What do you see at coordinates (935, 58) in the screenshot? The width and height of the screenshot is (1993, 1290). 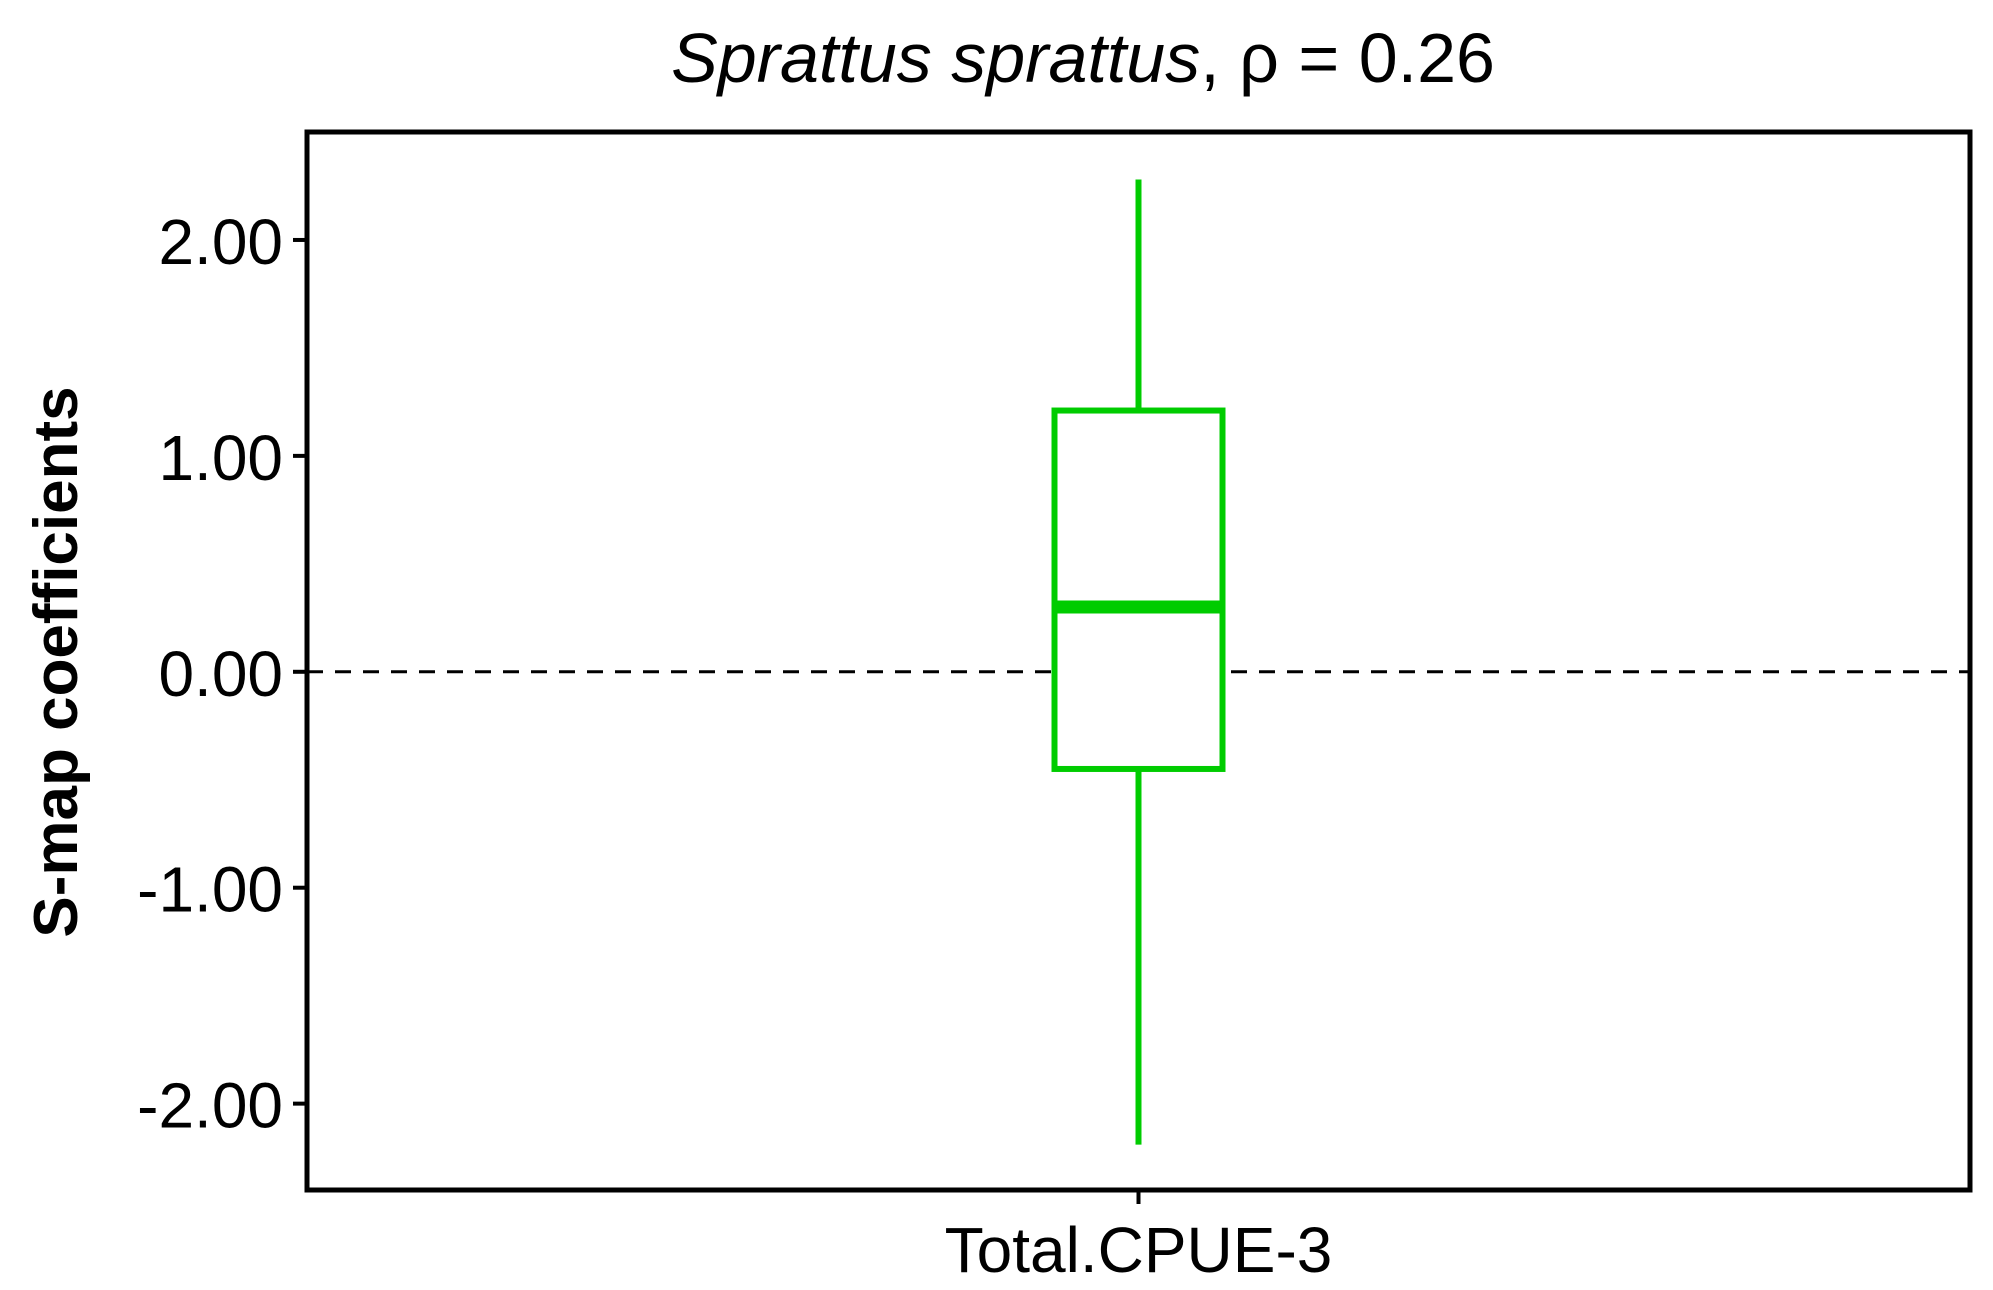 I see `chart-title-species: Sprattus sprattus` at bounding box center [935, 58].